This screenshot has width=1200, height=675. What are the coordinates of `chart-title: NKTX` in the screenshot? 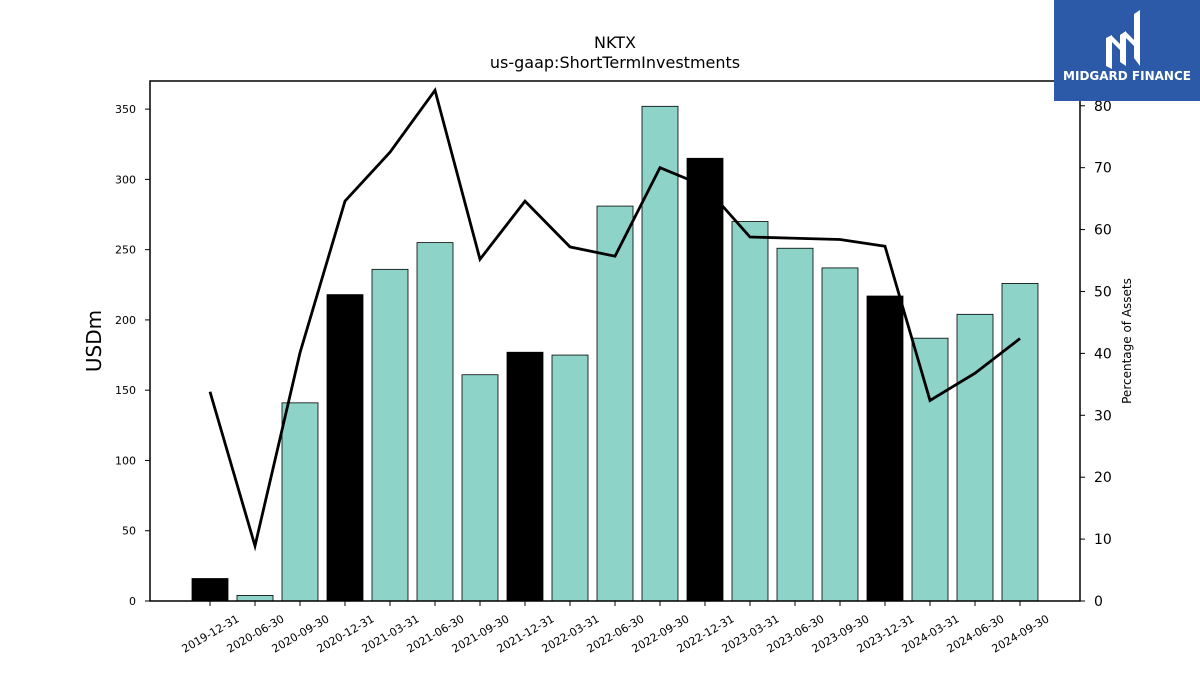 It's located at (615, 42).